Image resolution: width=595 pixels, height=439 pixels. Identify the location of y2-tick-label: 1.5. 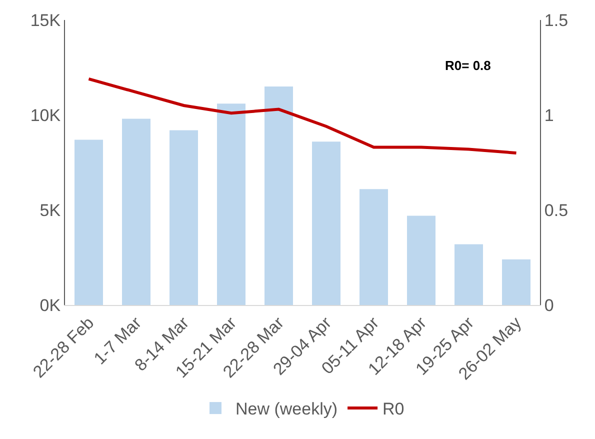
(556, 20).